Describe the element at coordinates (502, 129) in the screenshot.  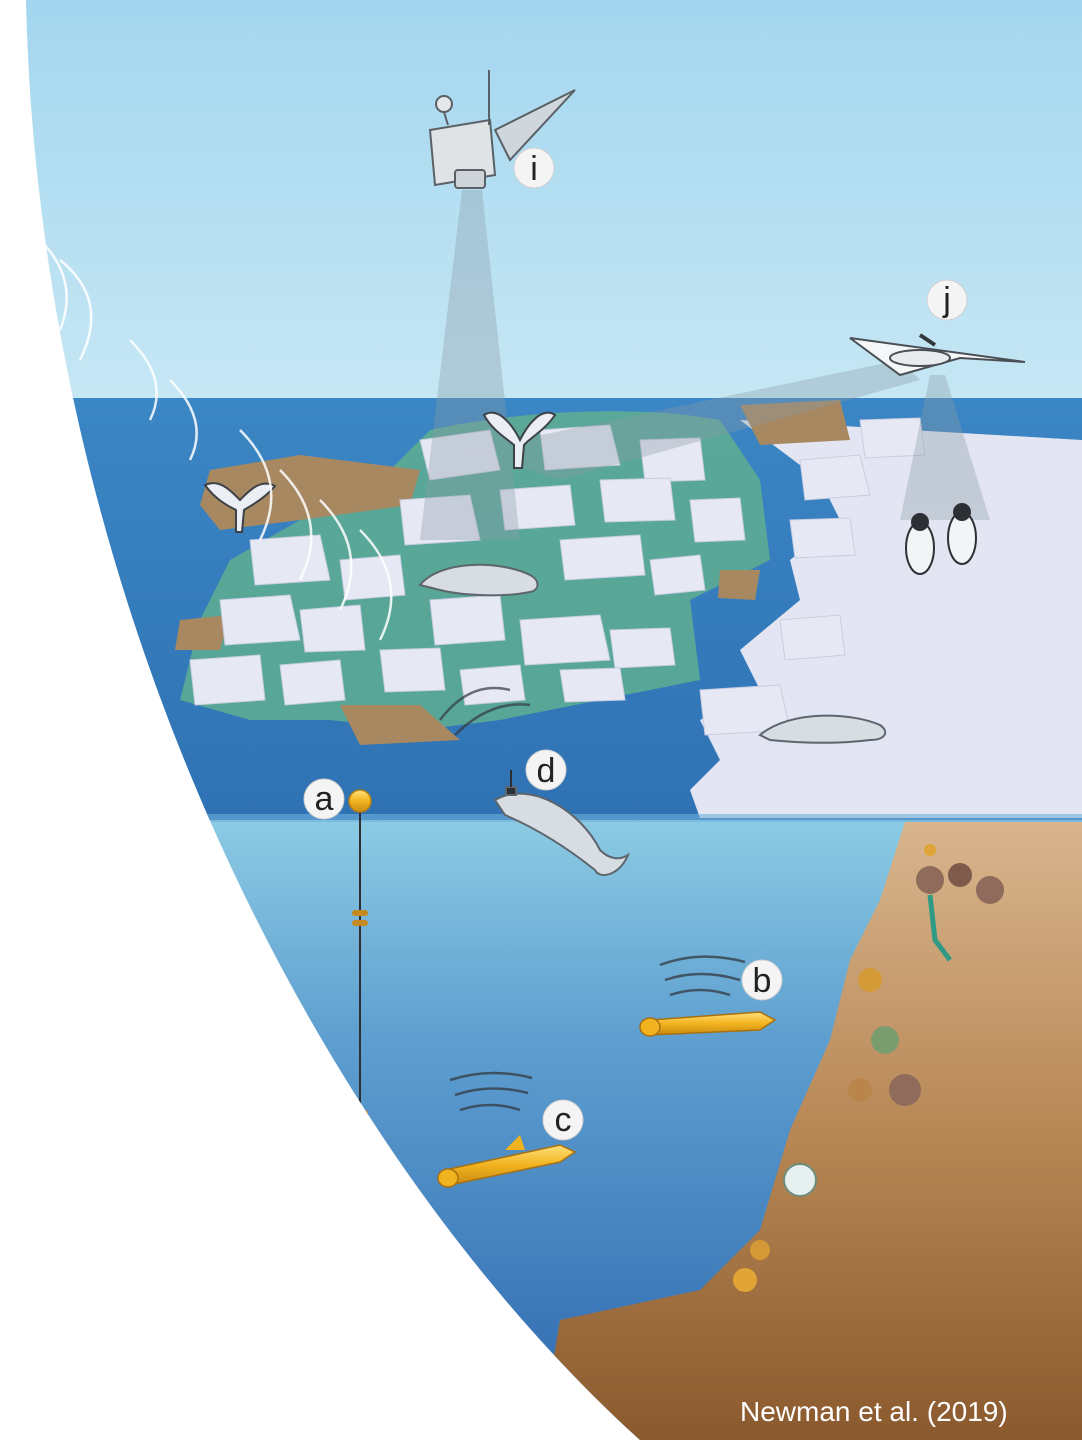
I see `satellite-icon` at that location.